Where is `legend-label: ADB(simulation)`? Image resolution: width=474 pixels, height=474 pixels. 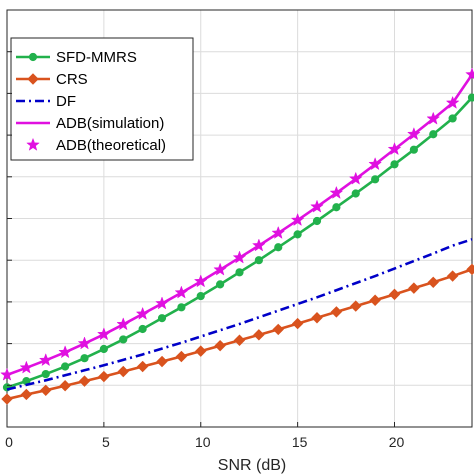 legend-label: ADB(simulation) is located at coordinates (110, 123).